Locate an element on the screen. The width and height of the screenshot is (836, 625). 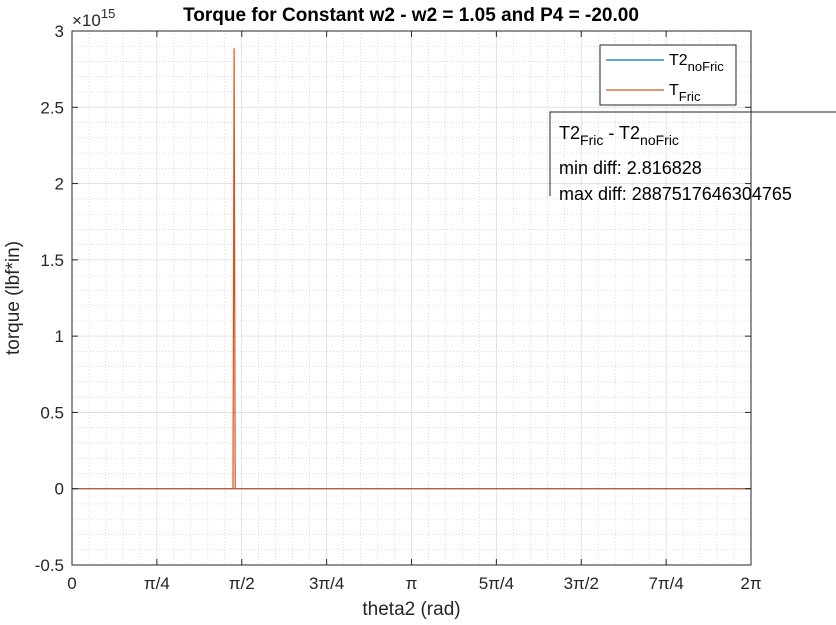
x-tick-label: π is located at coordinates (412, 583).